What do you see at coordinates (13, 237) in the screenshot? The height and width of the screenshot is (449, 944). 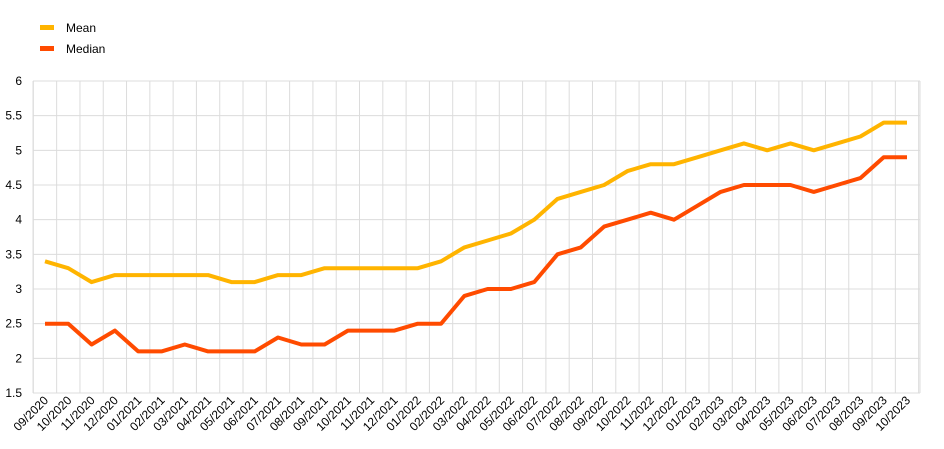 I see `y-axis-ticks: 1.5 2 2.5 3 3.5 4 4.5 5 5.5 6` at bounding box center [13, 237].